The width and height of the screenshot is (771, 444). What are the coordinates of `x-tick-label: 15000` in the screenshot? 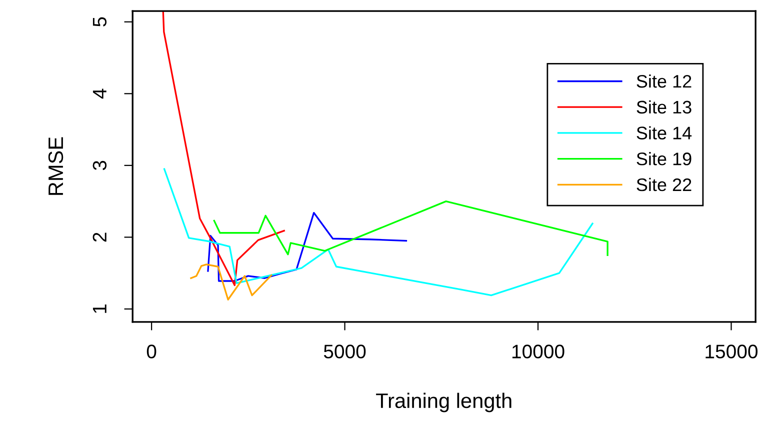 It's located at (732, 351).